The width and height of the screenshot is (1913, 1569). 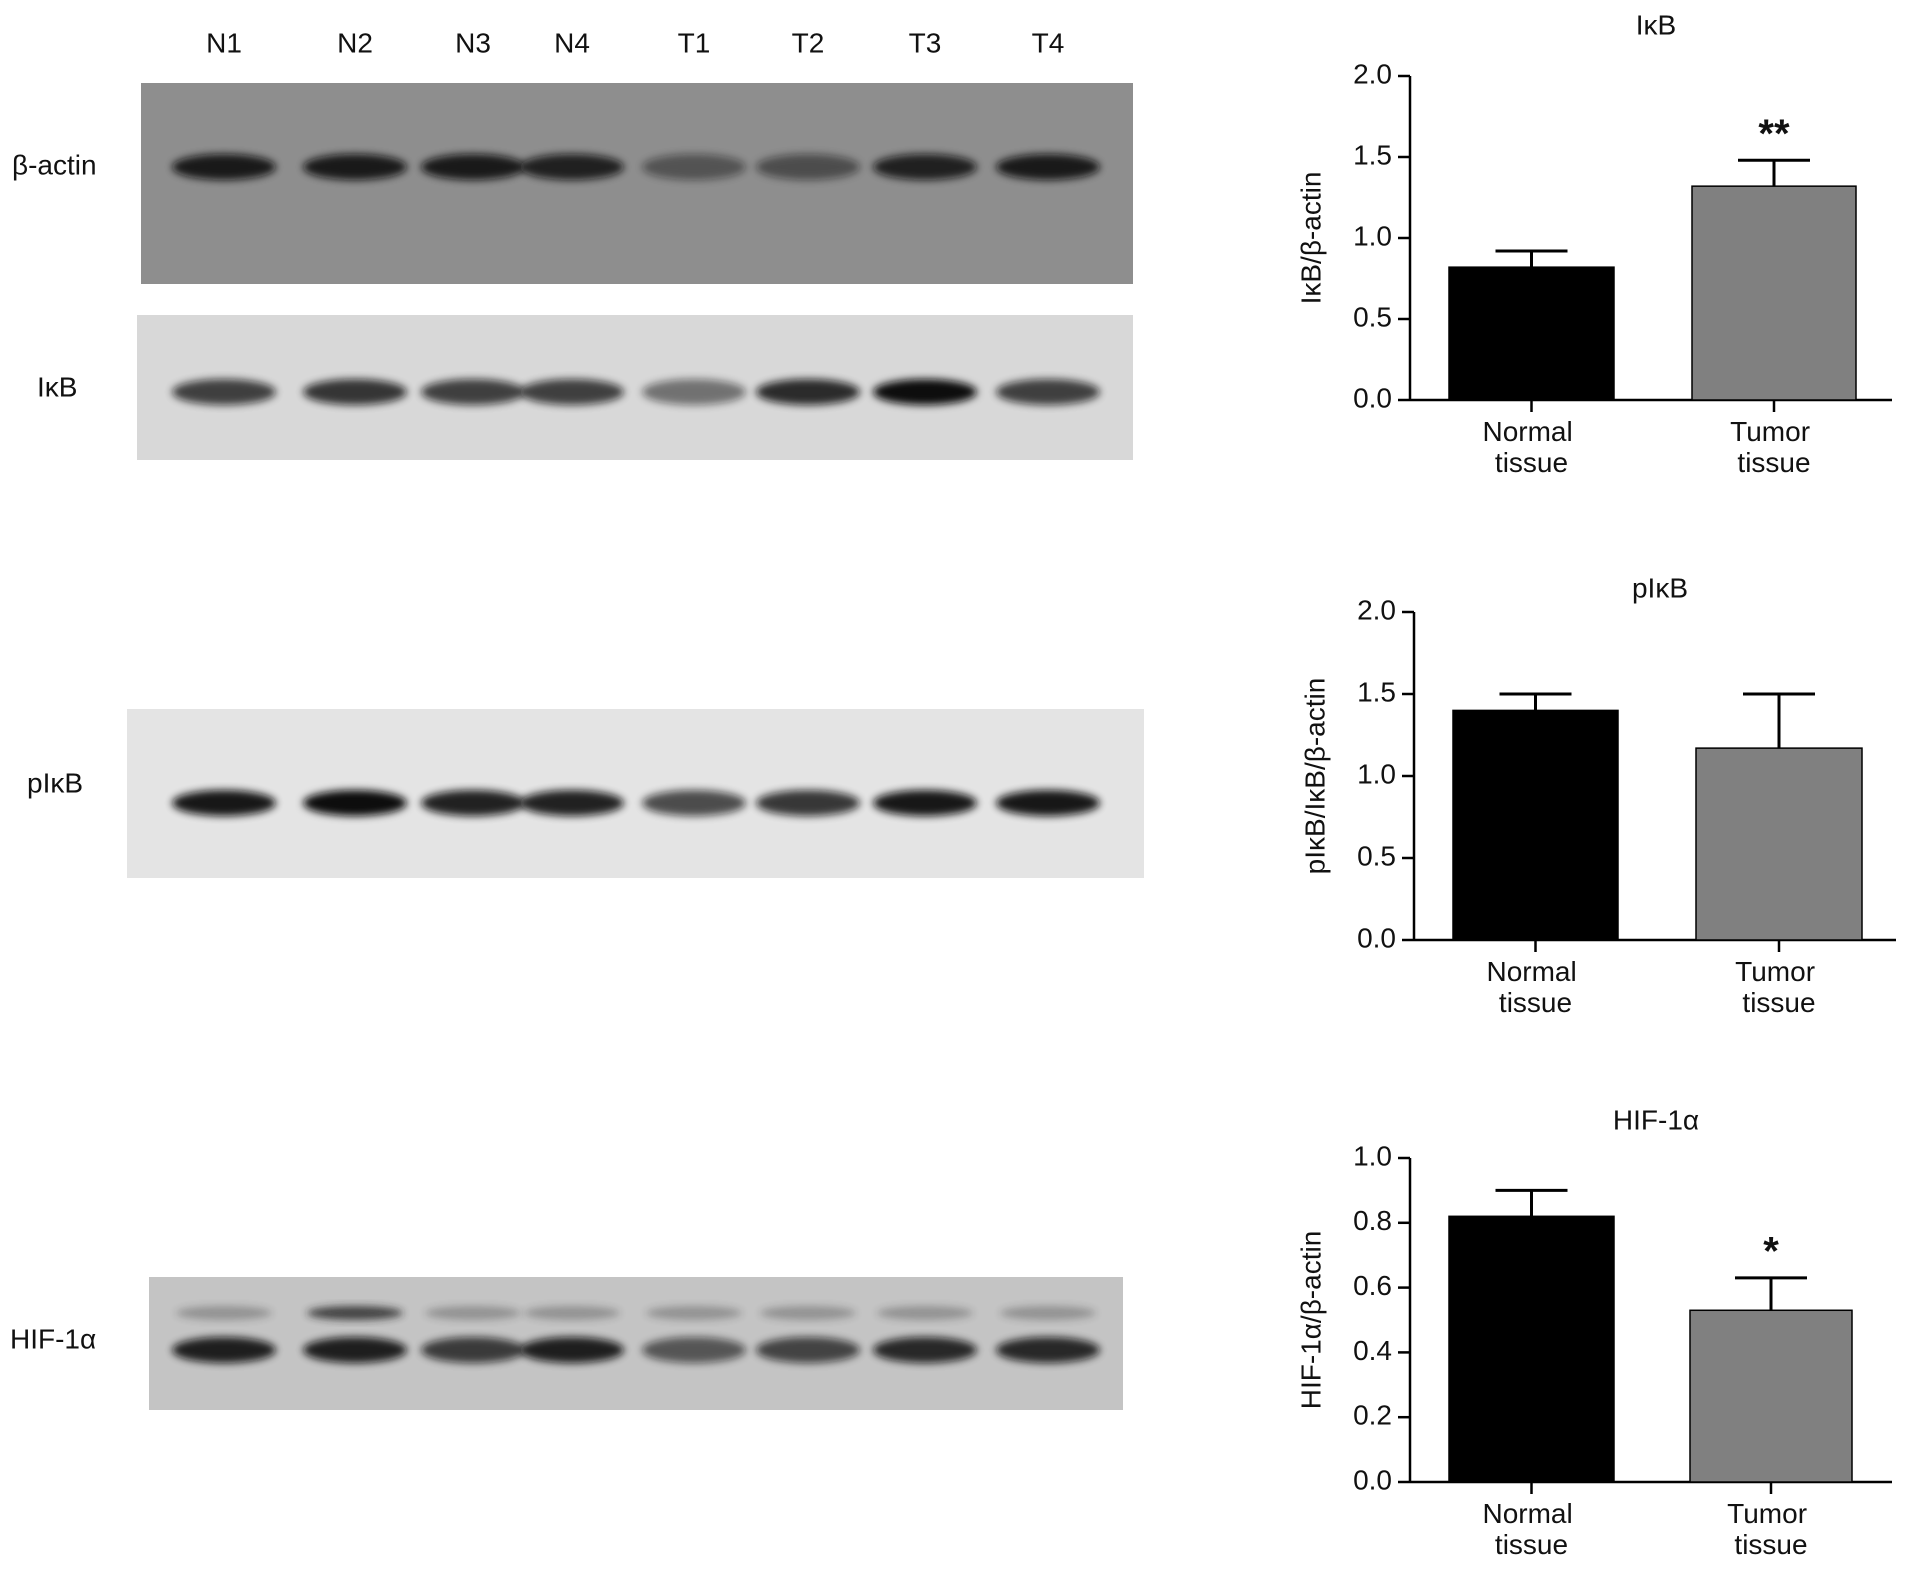 I want to click on y-axis-label: pIκB/IκB/β-actin, so click(x=1314, y=776).